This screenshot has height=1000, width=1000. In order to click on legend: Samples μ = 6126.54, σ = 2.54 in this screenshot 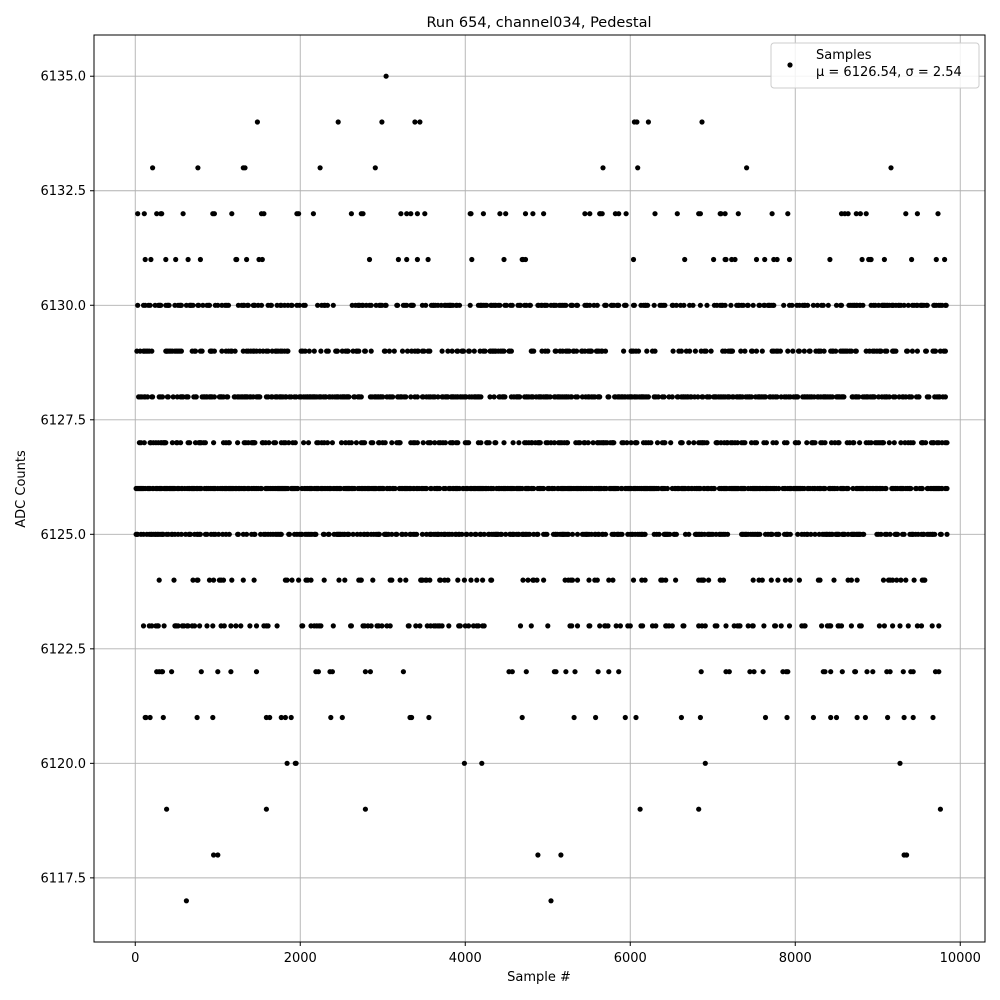, I will do `click(875, 65)`.